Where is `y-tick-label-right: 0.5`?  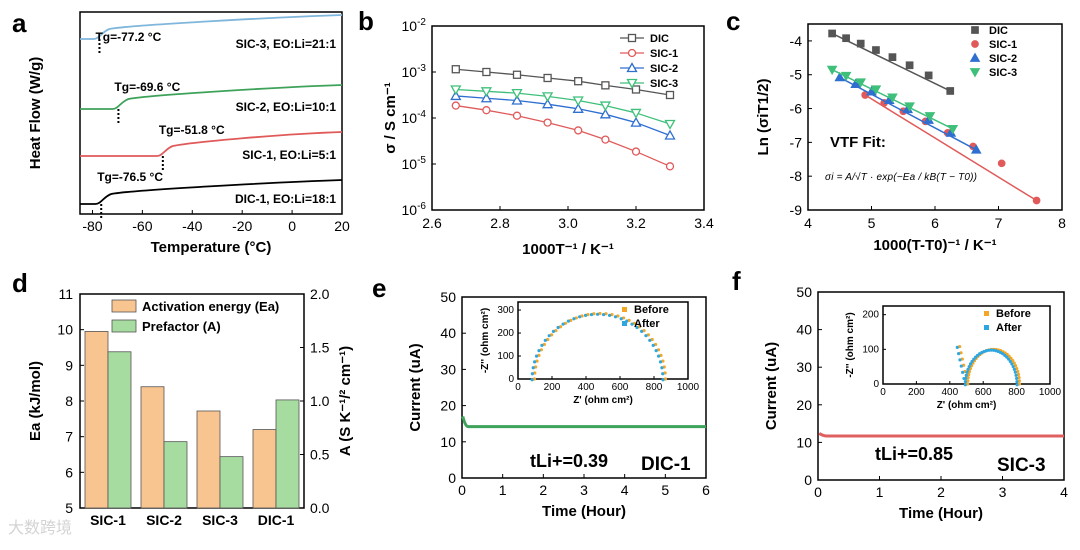
y-tick-label-right: 0.5 is located at coordinates (320, 455).